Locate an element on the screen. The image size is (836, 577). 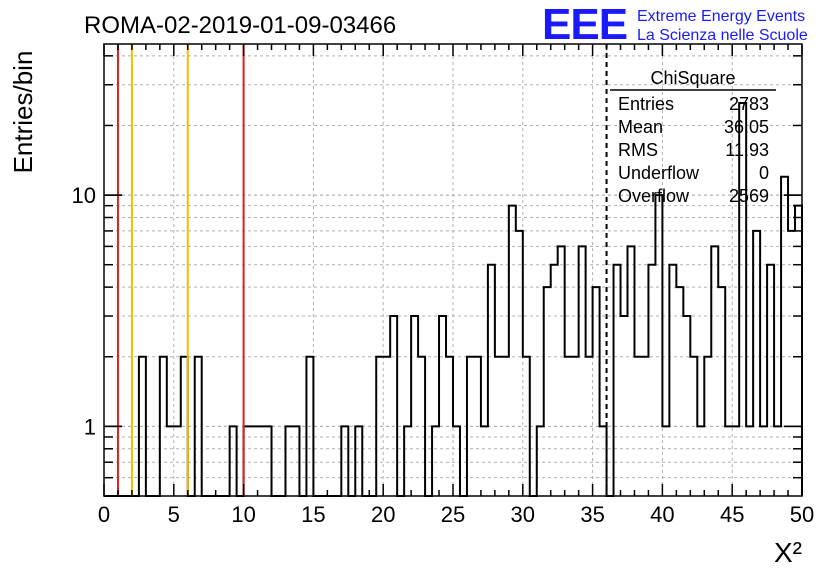
x-tick-label: 40 is located at coordinates (662, 514).